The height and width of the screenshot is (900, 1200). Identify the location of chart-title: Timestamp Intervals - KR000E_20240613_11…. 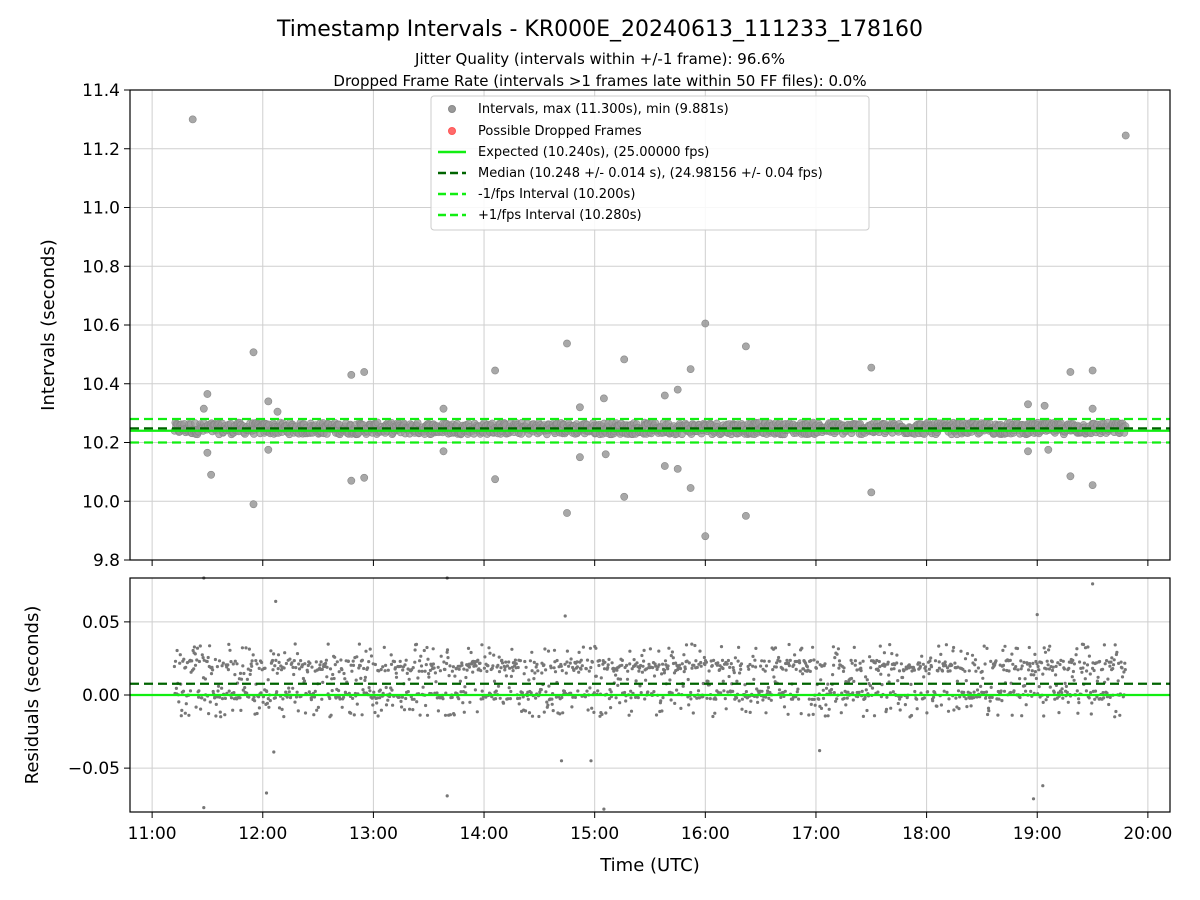
(599, 29).